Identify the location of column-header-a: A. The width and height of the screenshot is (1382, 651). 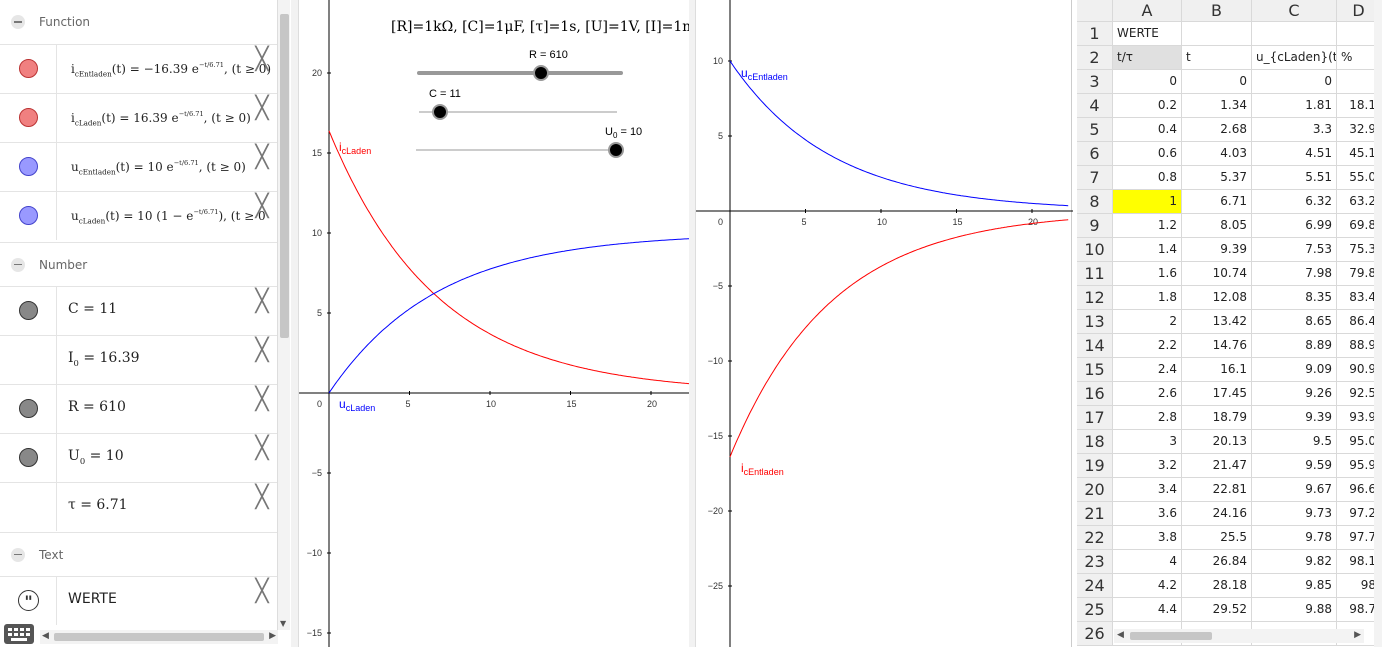
(1147, 11).